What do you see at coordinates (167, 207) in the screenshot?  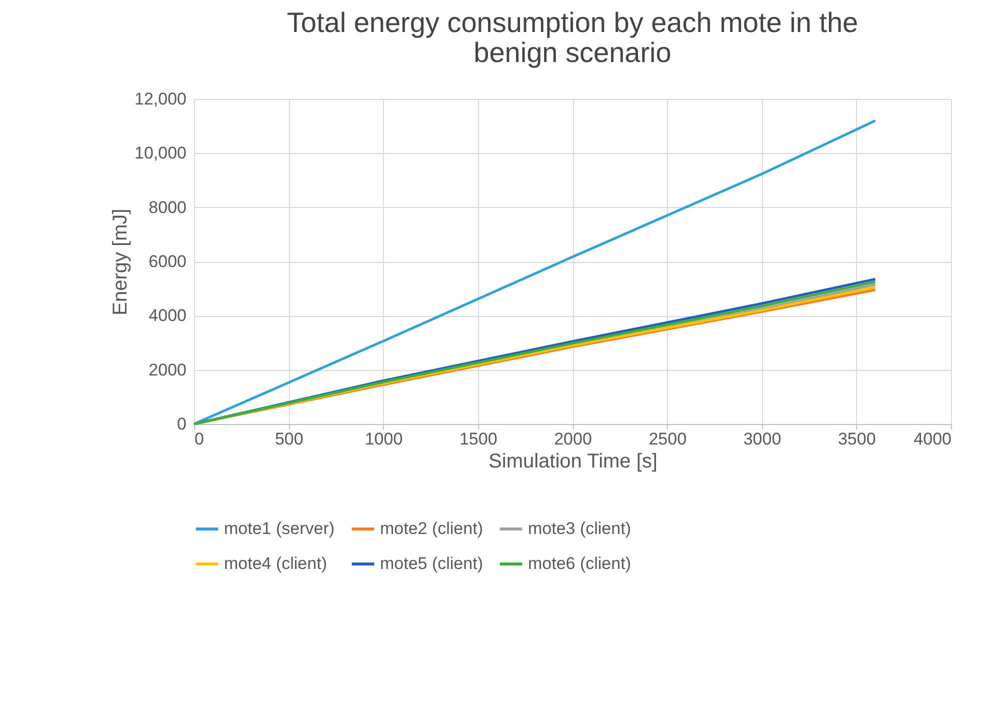 I see `y-tick-label: 8000` at bounding box center [167, 207].